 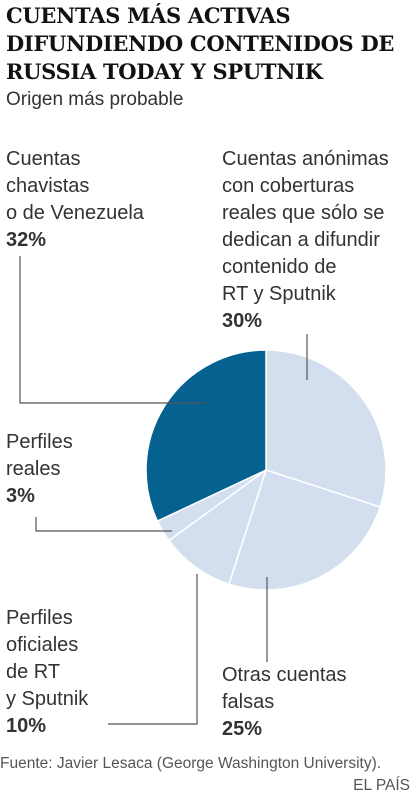 I want to click on label-reales-name: Perfiles reales, so click(x=39, y=455).